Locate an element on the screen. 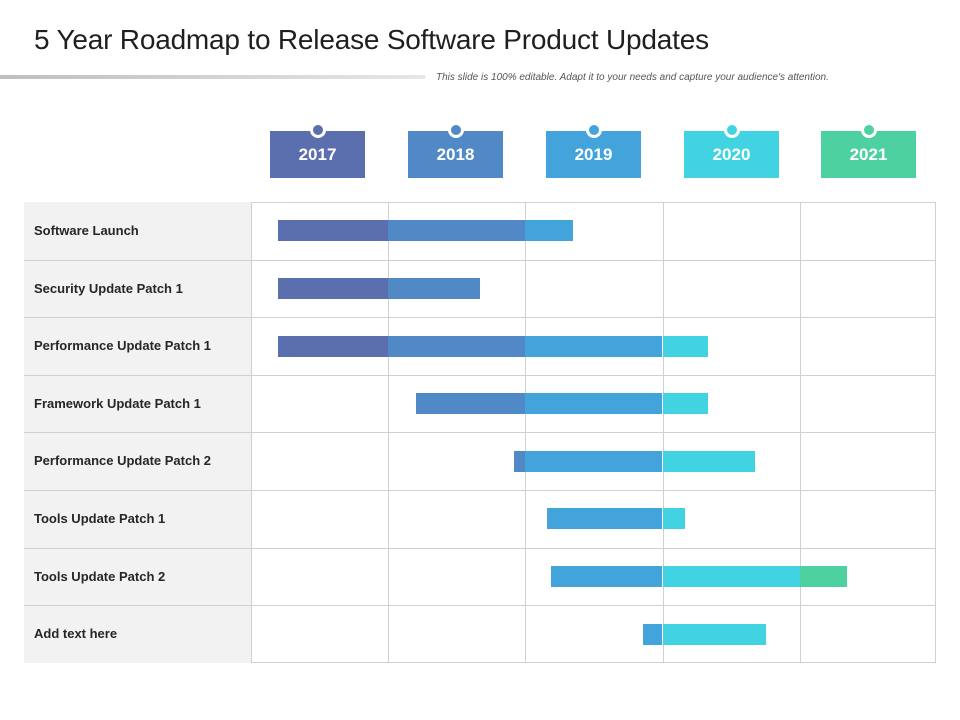 This screenshot has width=960, height=720. row-label: Tools Update Patch 1 is located at coordinates (100, 518).